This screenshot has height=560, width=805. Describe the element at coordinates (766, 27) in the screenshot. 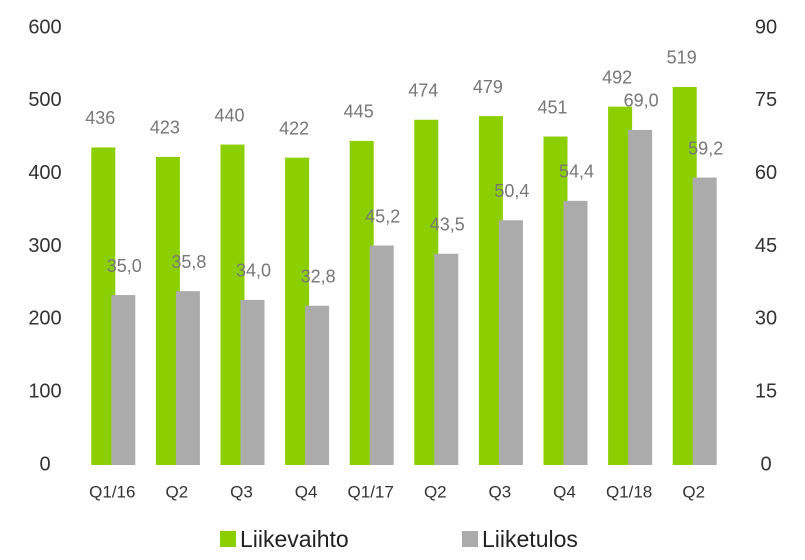

I see `y2-tick-label: 90` at that location.